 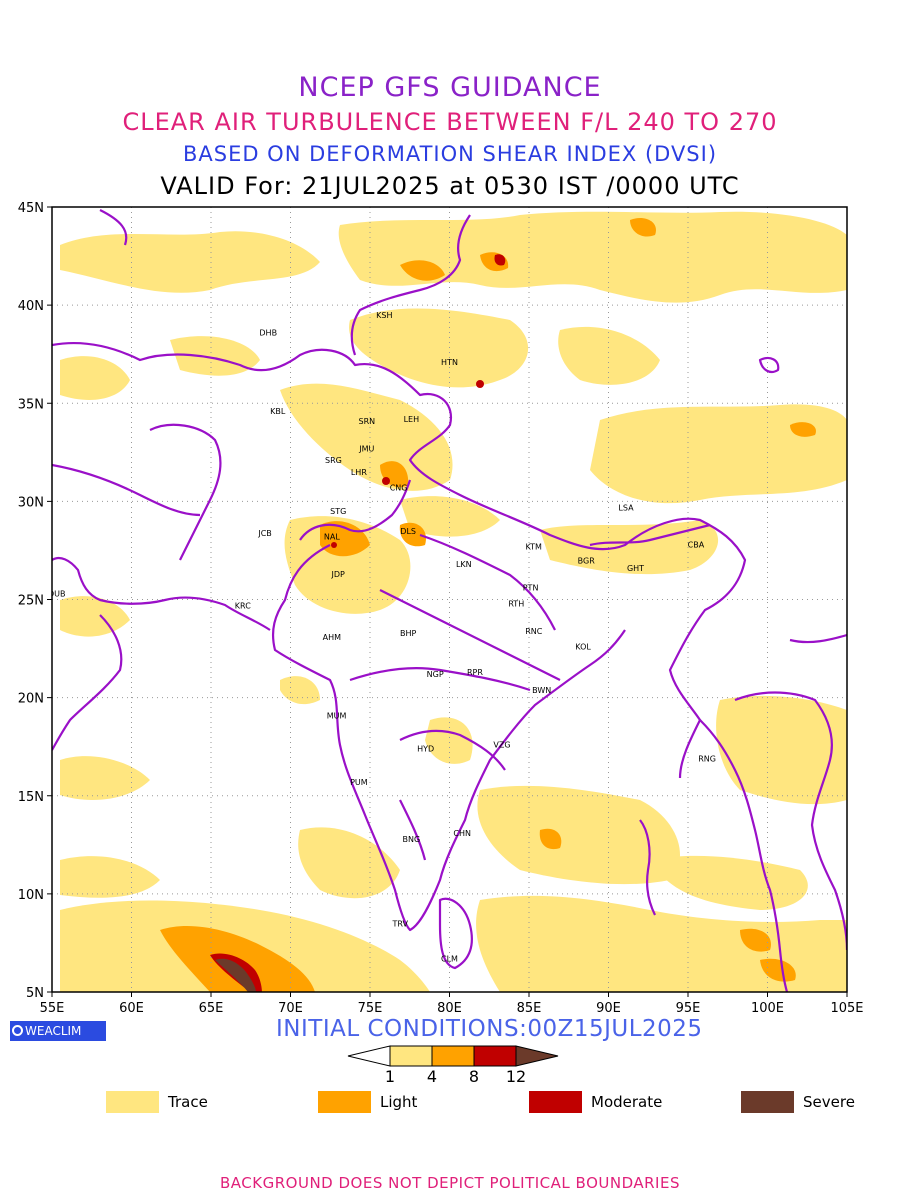 I want to click on station-label-leh: LEH, so click(x=412, y=419).